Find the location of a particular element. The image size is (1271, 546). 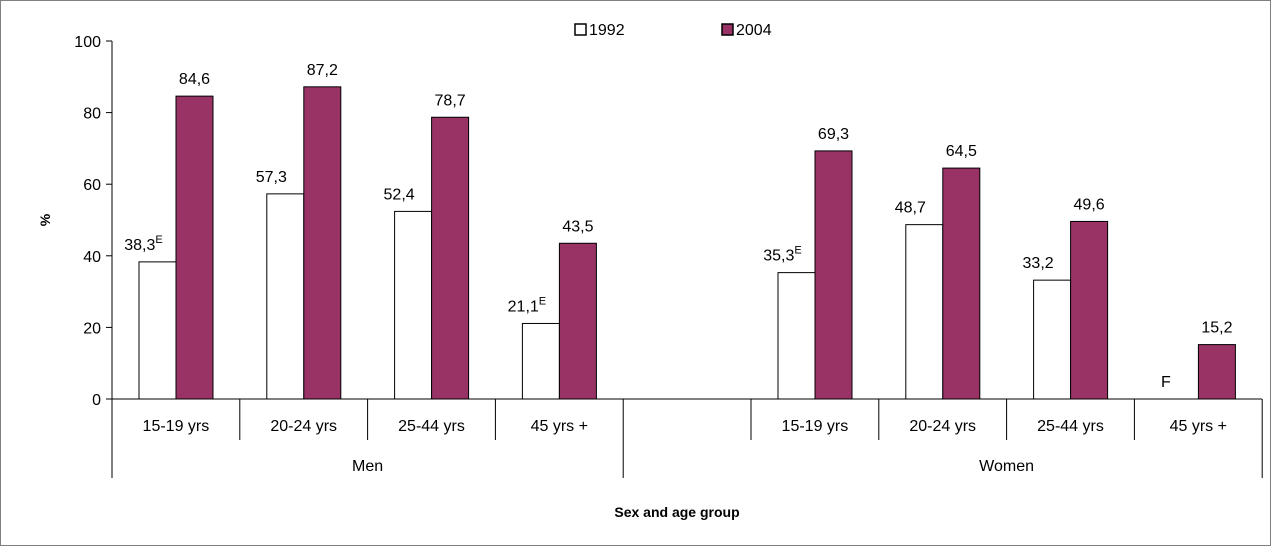

legend-label-2004: 2004 is located at coordinates (754, 30).